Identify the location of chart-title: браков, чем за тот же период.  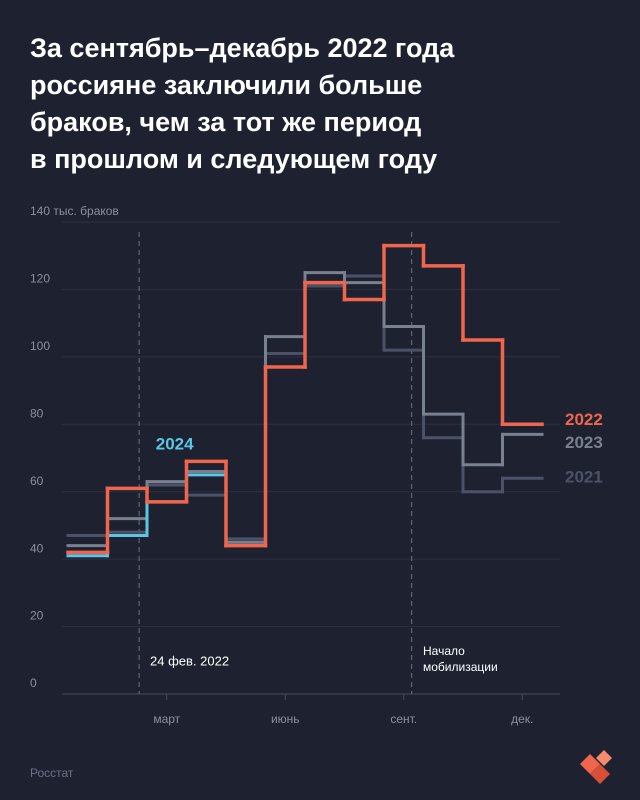
(225, 122).